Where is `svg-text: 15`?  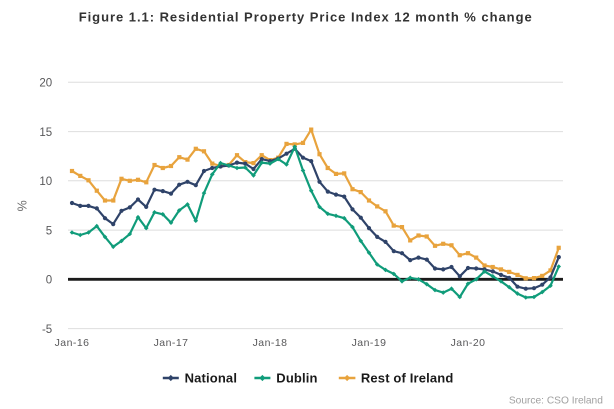
svg-text: 15 is located at coordinates (45, 133).